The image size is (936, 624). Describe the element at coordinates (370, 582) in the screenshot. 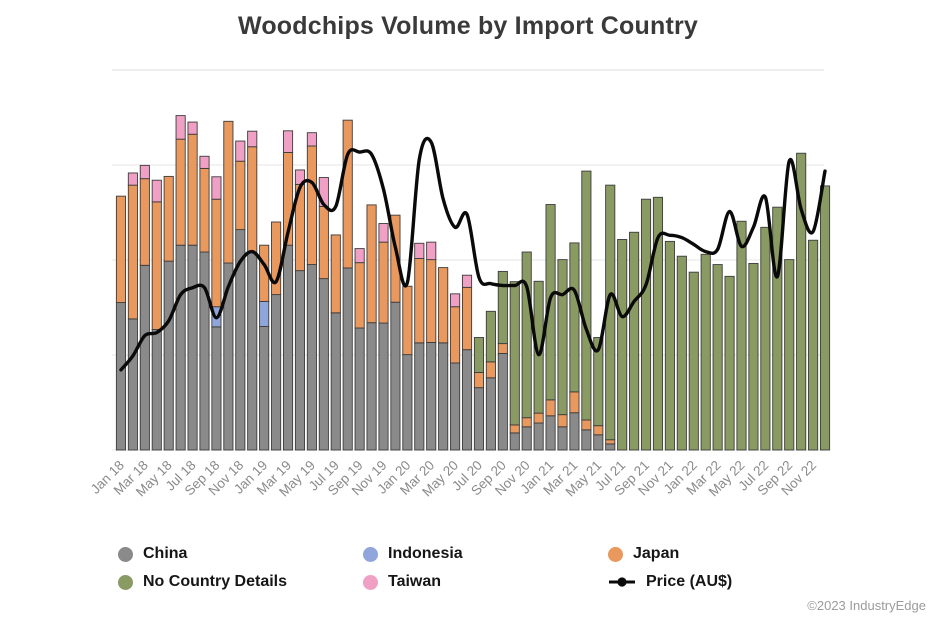

I see `taiwan-swatch-icon` at that location.